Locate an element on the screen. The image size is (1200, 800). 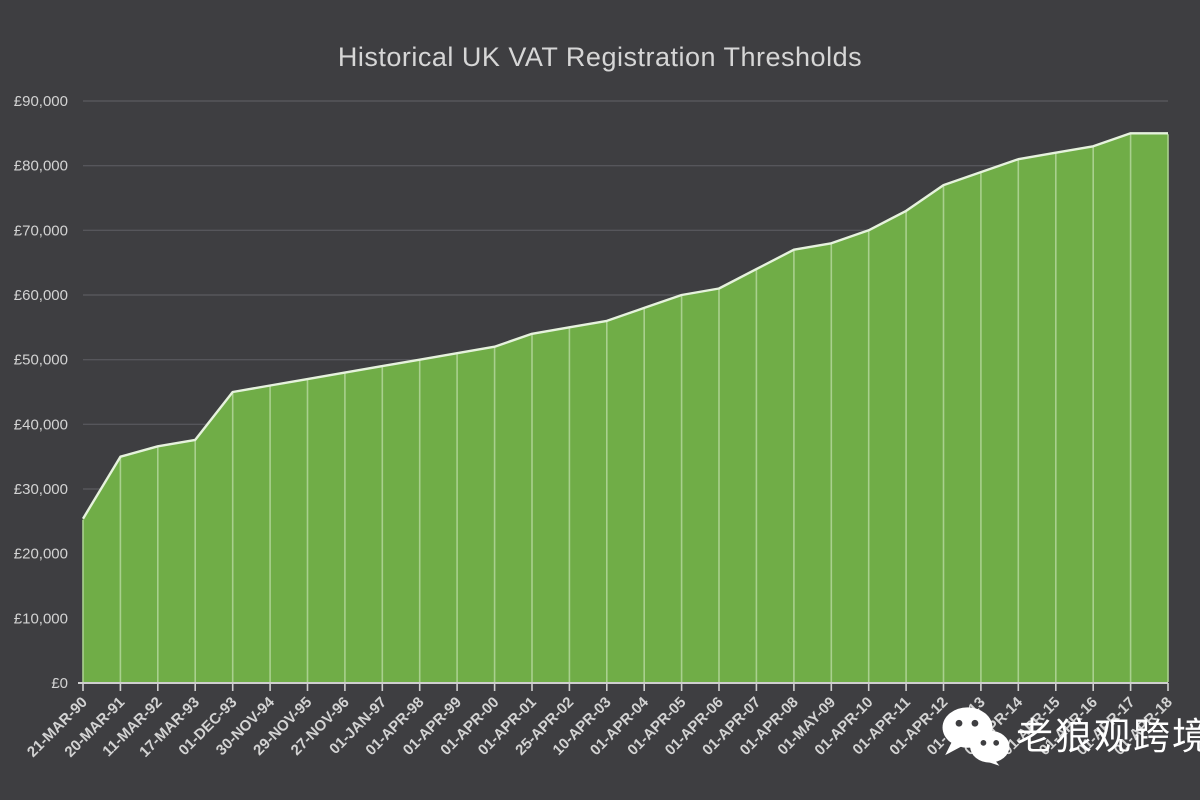
y-axis-label: £20,000 is located at coordinates (41, 554).